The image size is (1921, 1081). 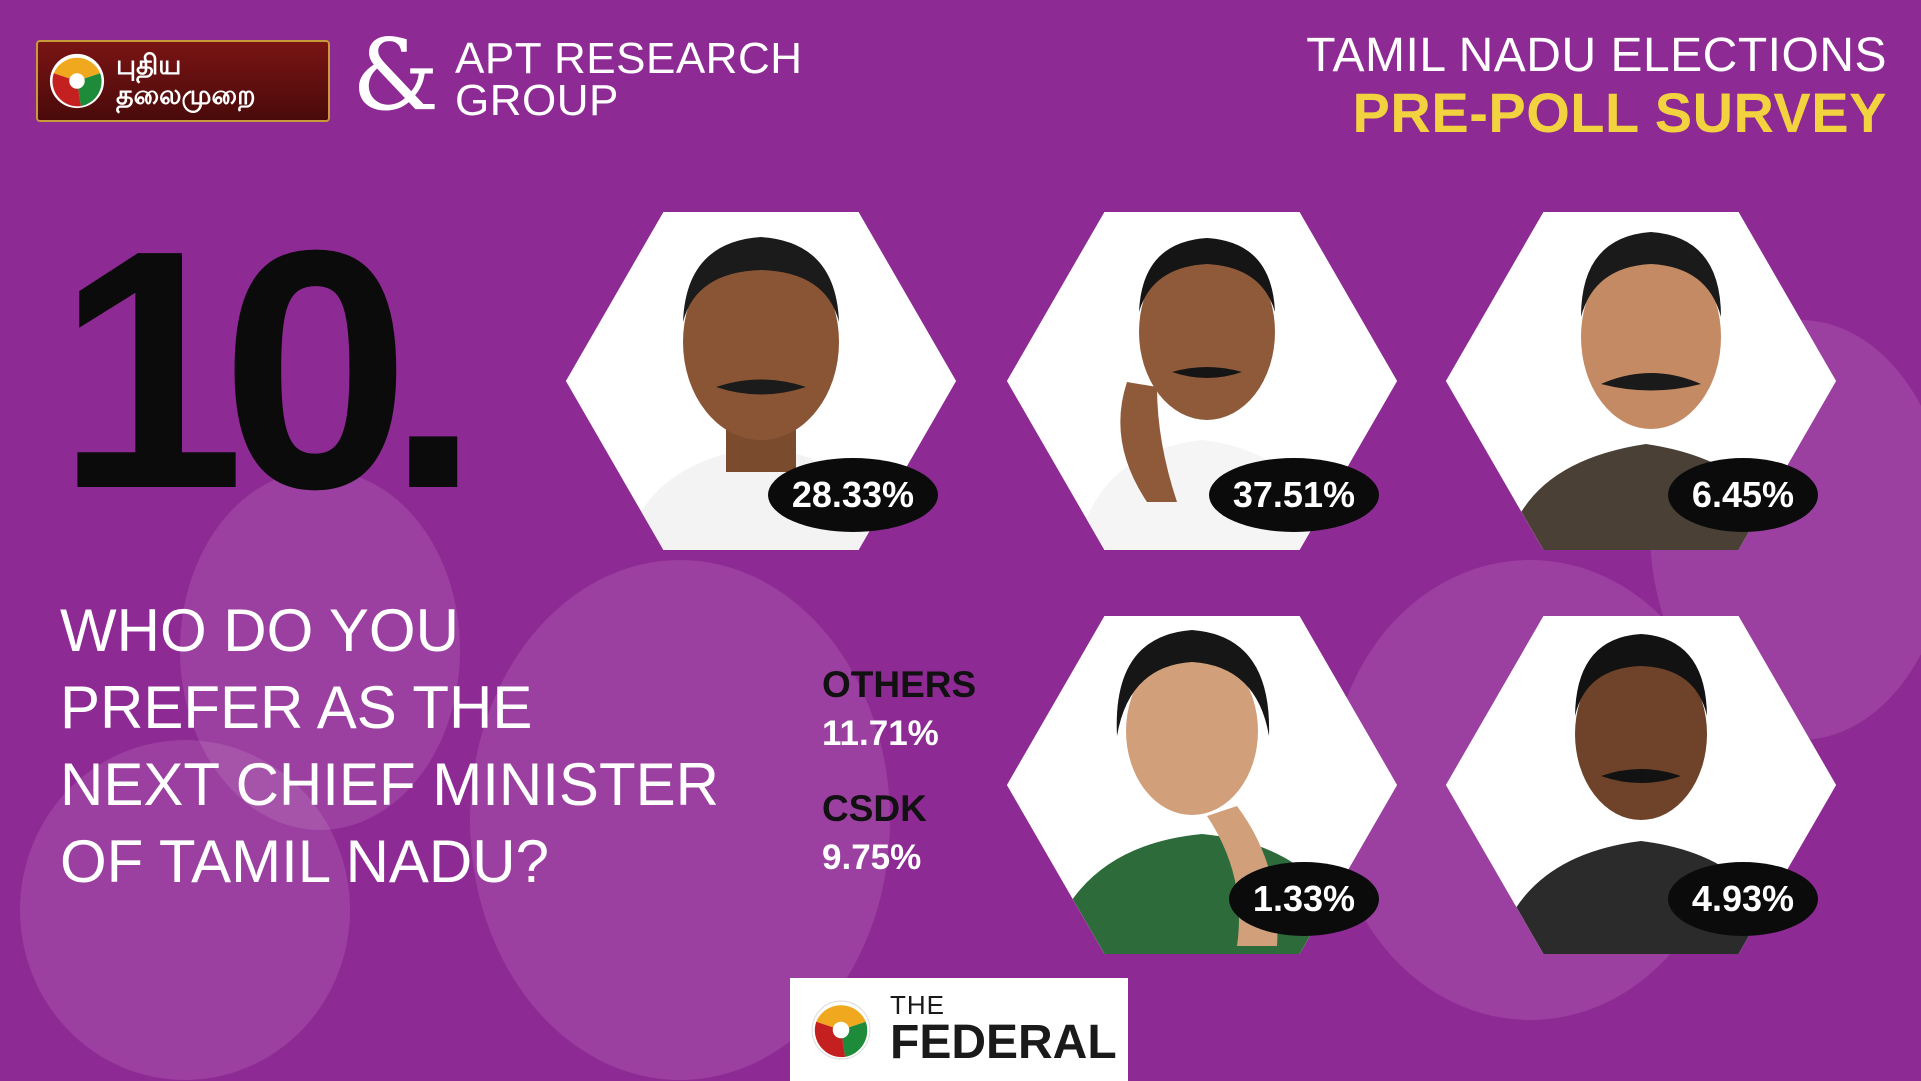 I want to click on csdk-label: CSDK, so click(x=874, y=808).